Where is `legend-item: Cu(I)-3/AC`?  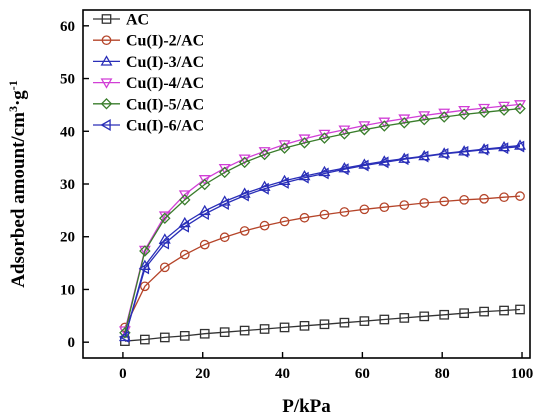 legend-item: Cu(I)-3/AC is located at coordinates (148, 62).